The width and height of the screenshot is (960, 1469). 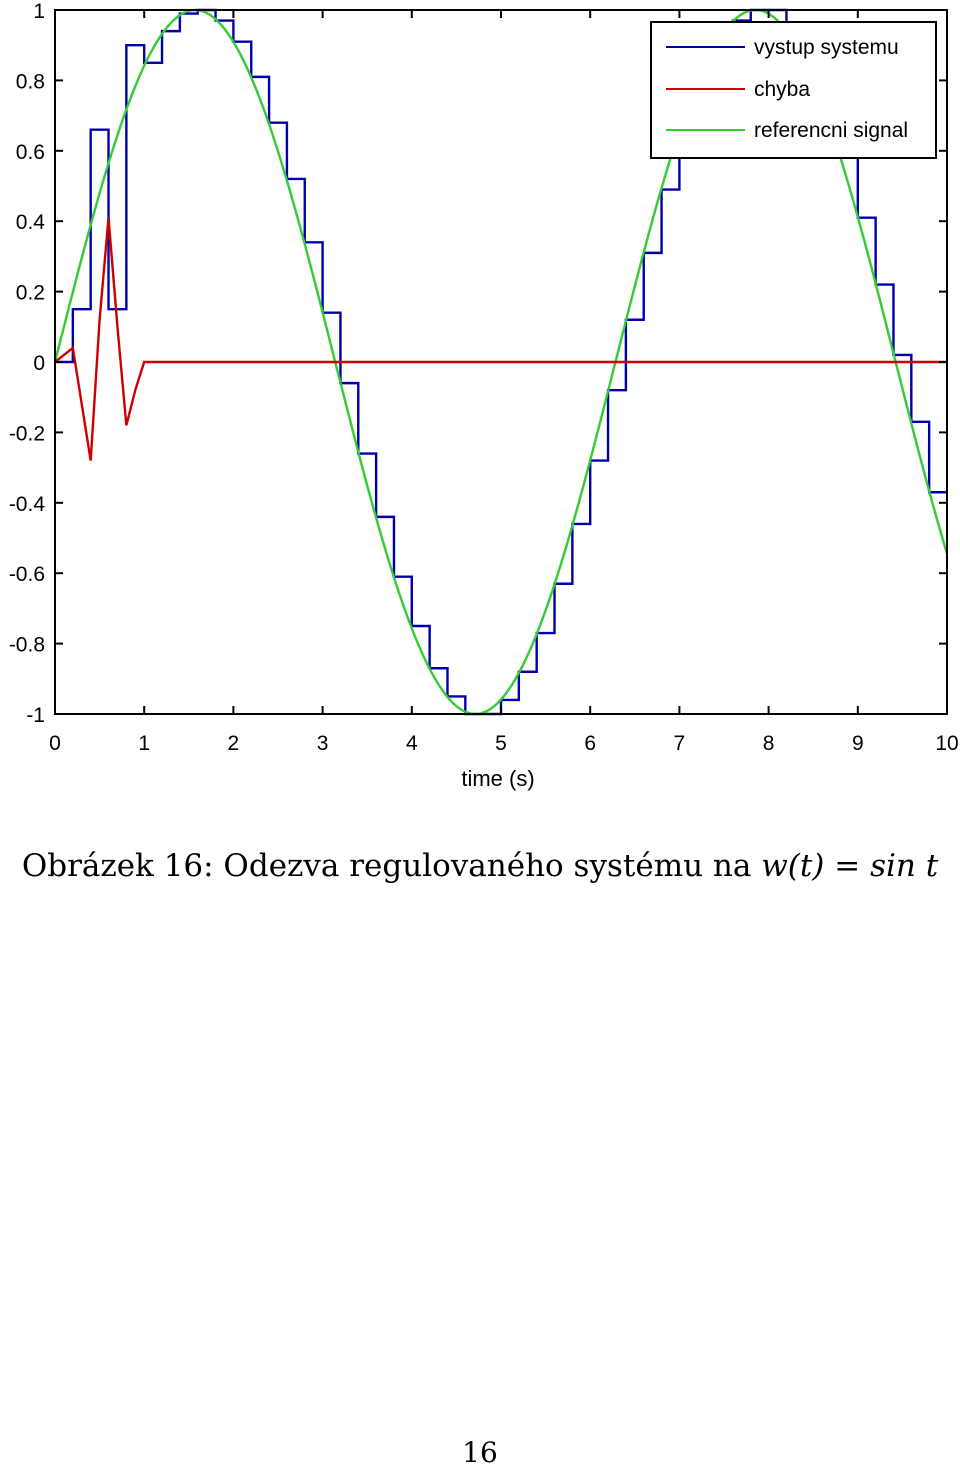 I want to click on x-axis-label: time (s), so click(x=497, y=778).